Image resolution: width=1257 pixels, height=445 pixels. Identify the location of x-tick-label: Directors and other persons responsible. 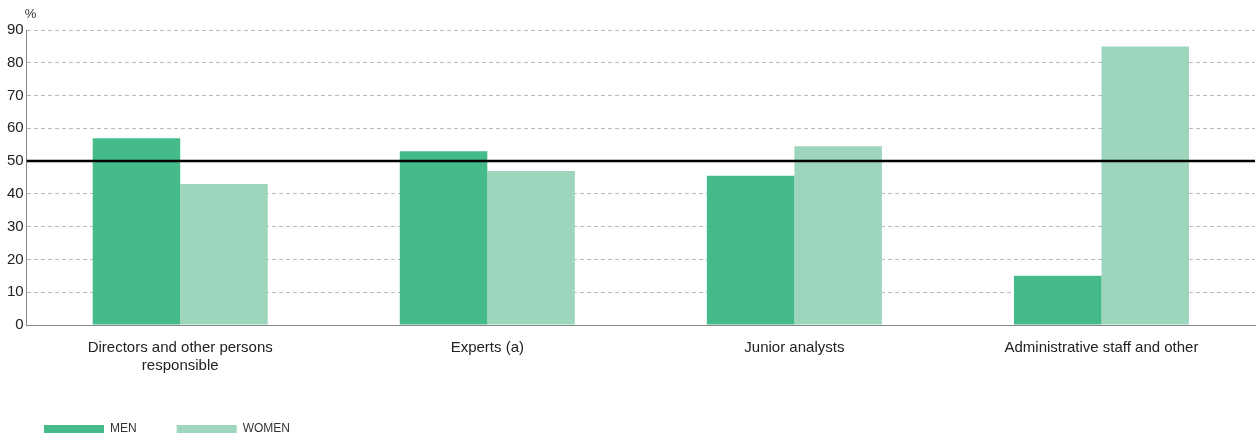
(180, 356).